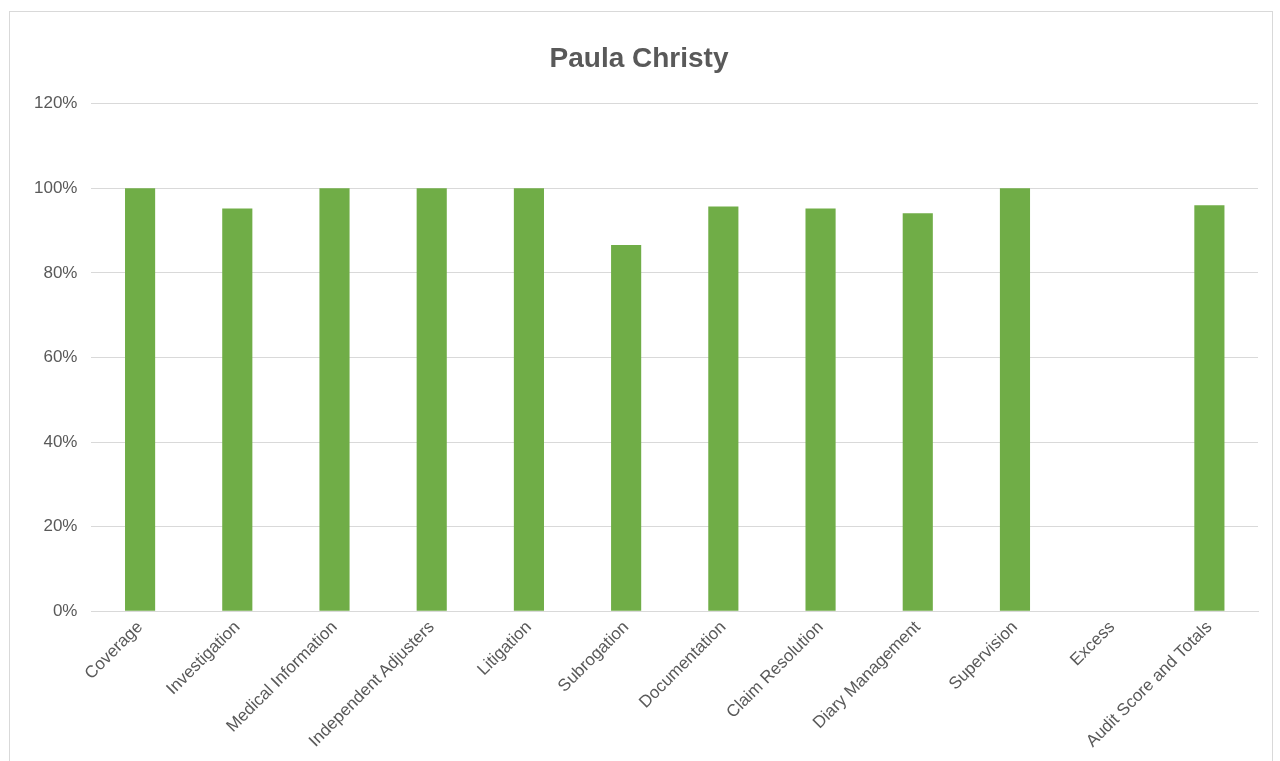  What do you see at coordinates (60, 357) in the screenshot?
I see `y-tick-label: 60%` at bounding box center [60, 357].